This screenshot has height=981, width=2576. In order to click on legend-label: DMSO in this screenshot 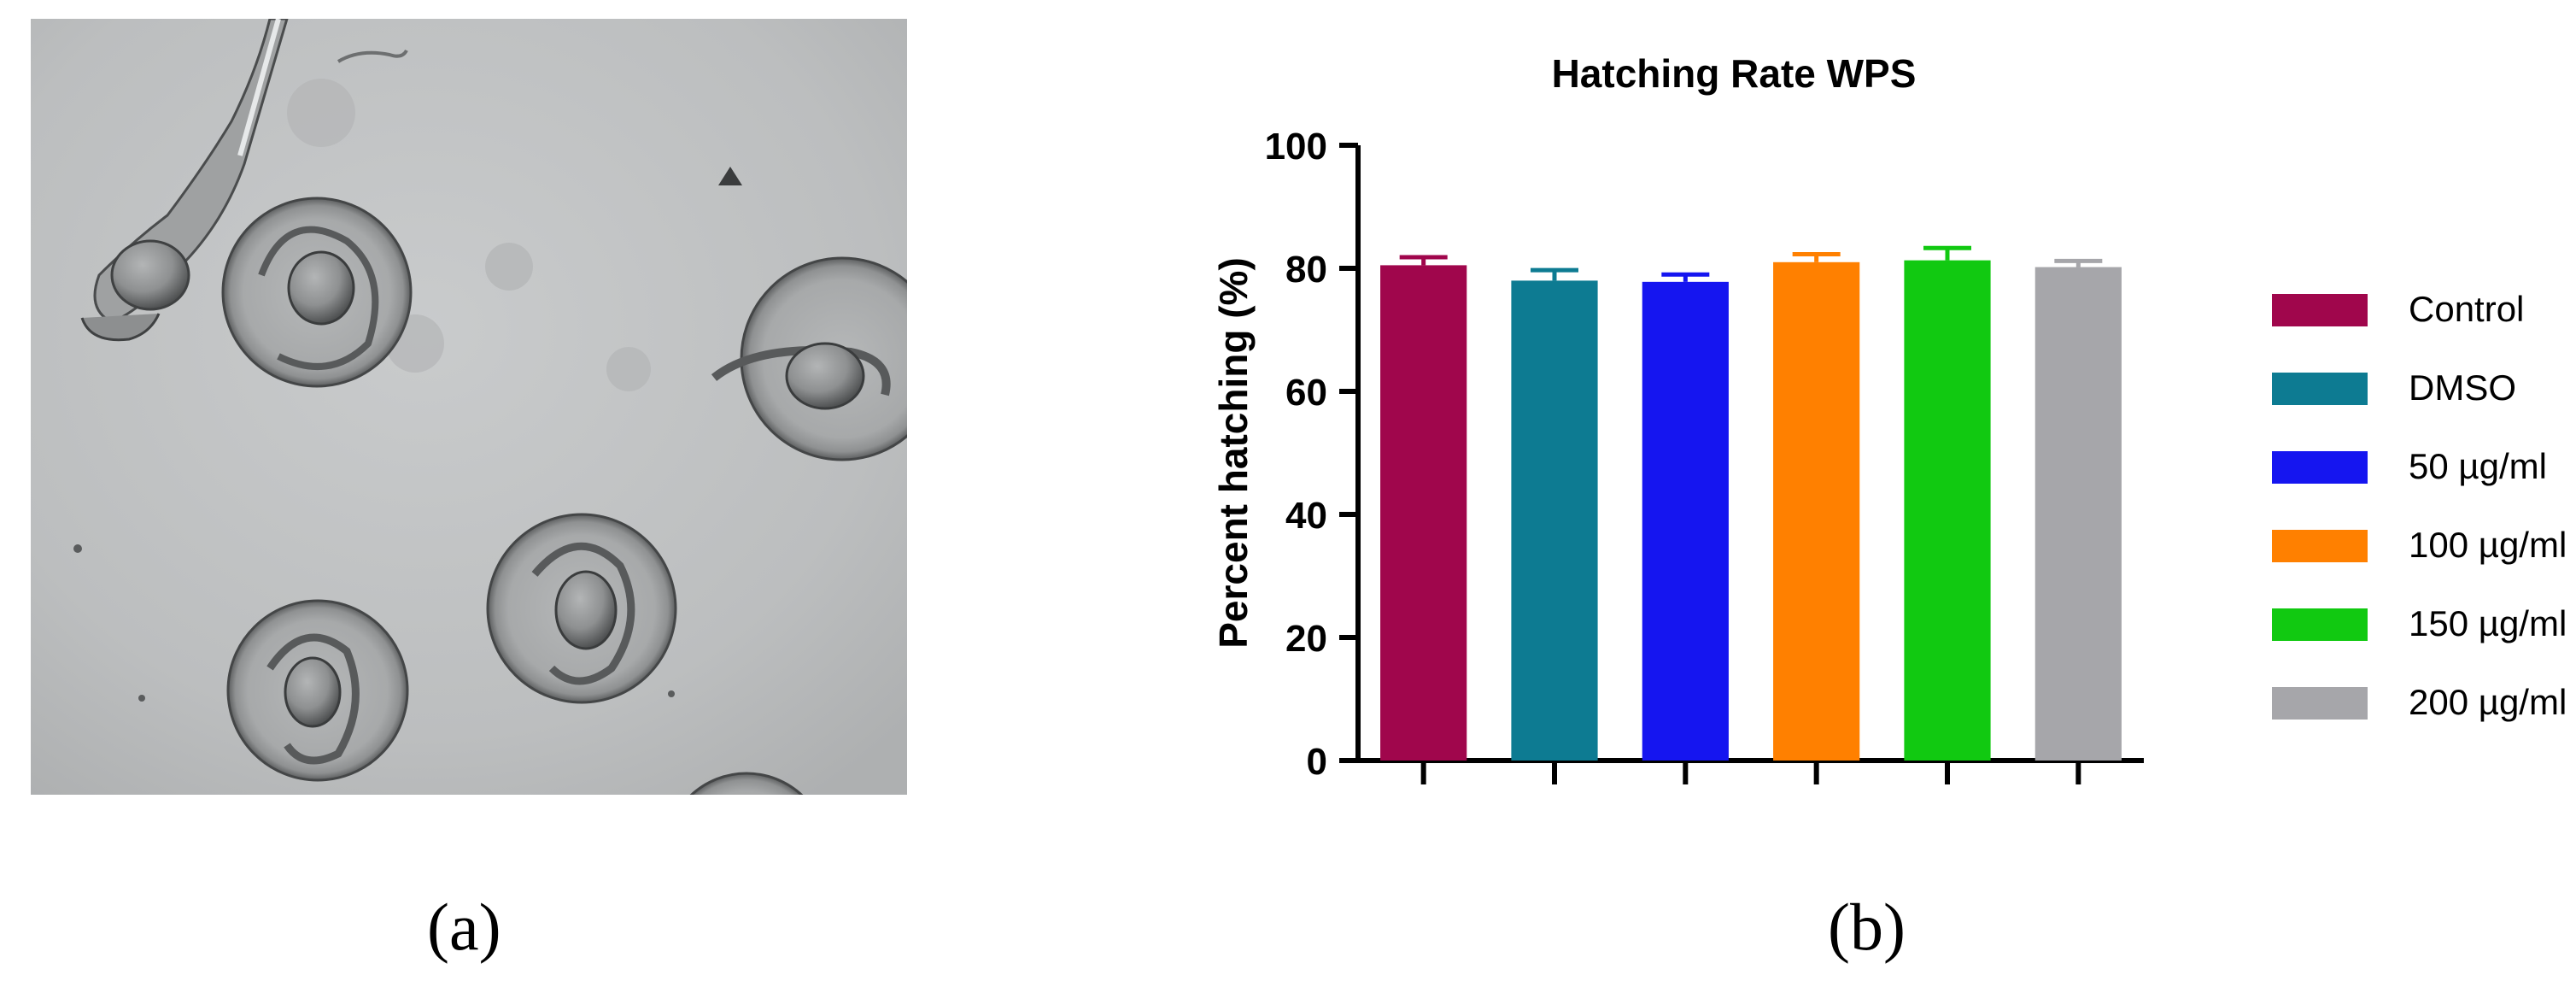, I will do `click(2462, 387)`.